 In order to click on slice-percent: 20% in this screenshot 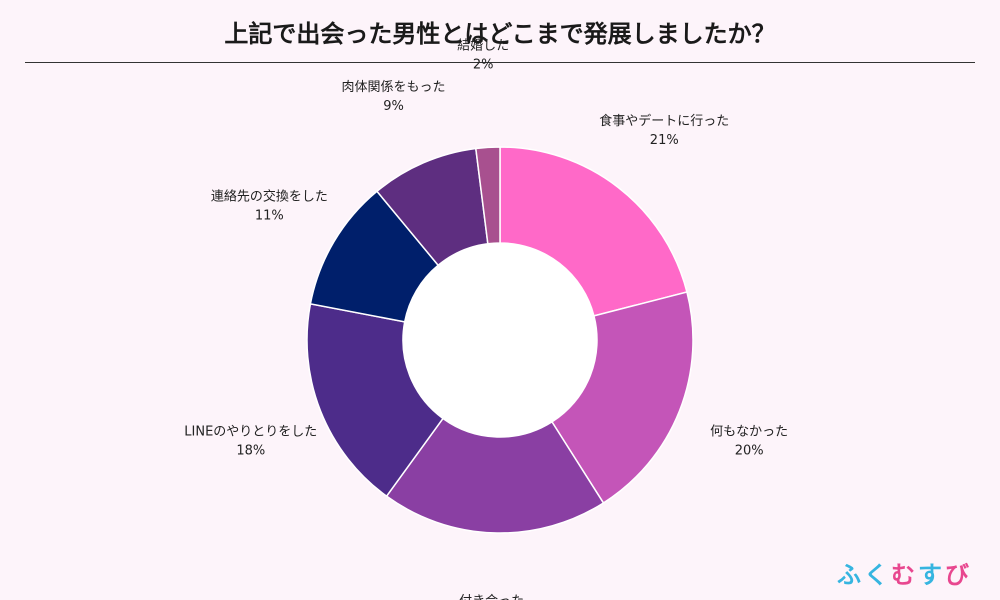, I will do `click(749, 451)`.